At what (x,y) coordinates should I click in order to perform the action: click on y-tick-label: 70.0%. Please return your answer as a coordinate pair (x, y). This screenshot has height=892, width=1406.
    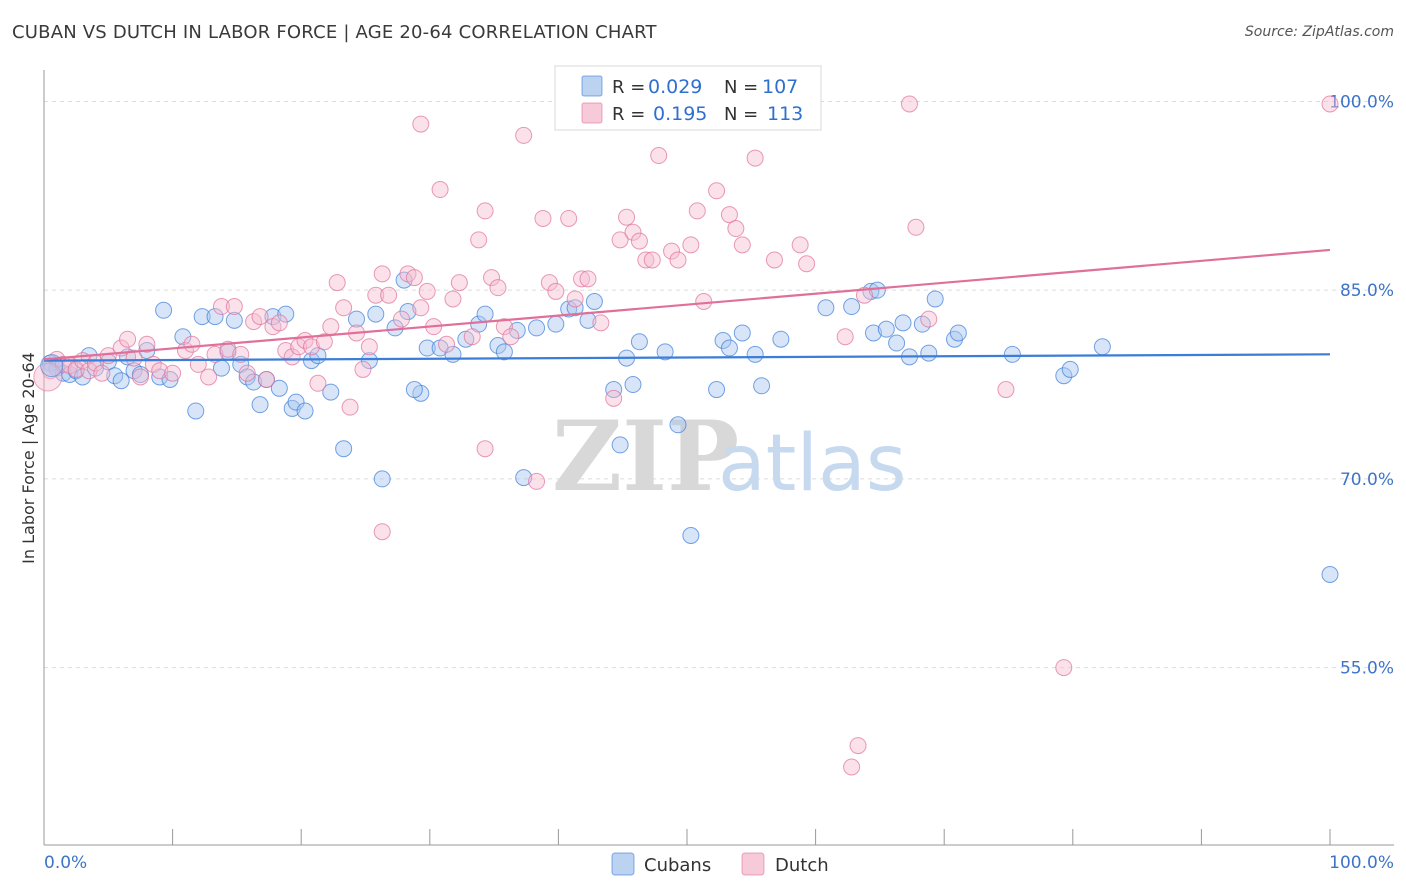
    Looking at the image, I should click on (1367, 480).